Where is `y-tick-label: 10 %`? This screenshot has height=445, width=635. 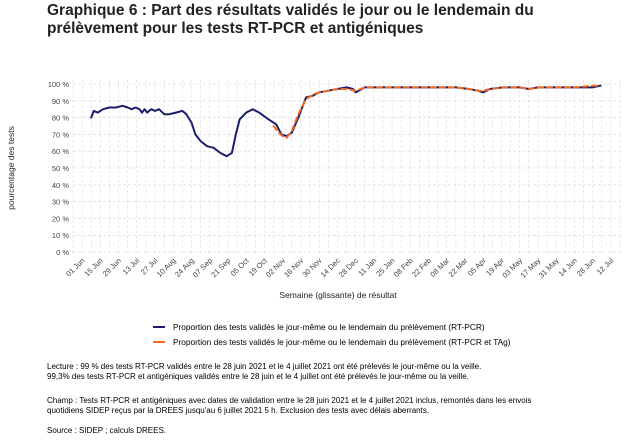 y-tick-label: 10 % is located at coordinates (60, 235).